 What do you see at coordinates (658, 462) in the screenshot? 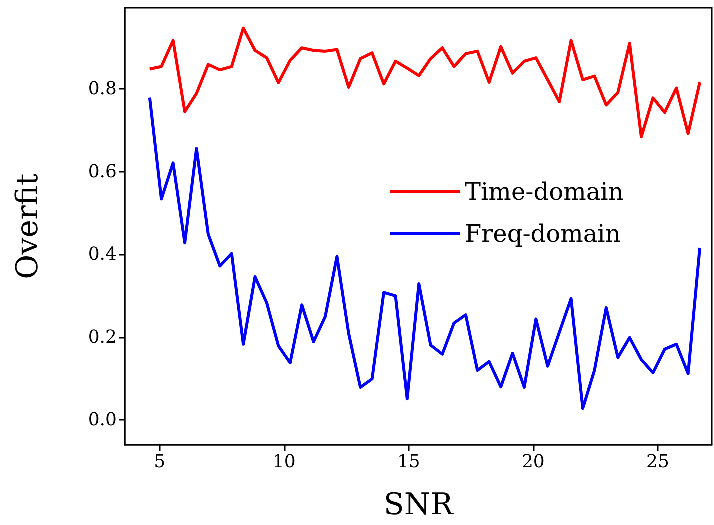
I see `x-tick-label: 25` at bounding box center [658, 462].